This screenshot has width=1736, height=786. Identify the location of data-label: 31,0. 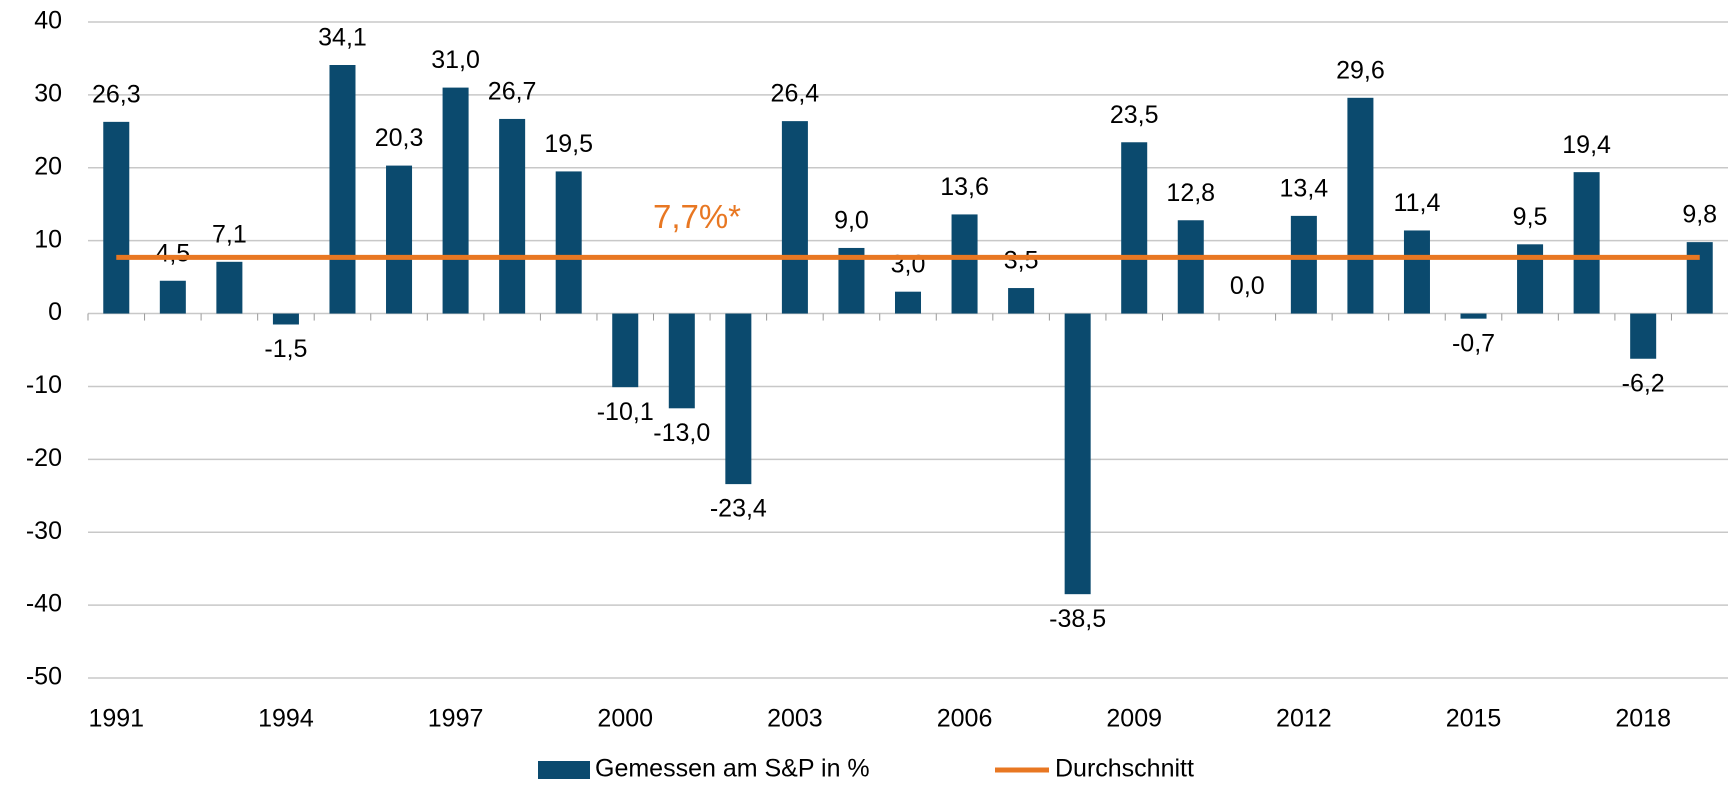
(455, 60).